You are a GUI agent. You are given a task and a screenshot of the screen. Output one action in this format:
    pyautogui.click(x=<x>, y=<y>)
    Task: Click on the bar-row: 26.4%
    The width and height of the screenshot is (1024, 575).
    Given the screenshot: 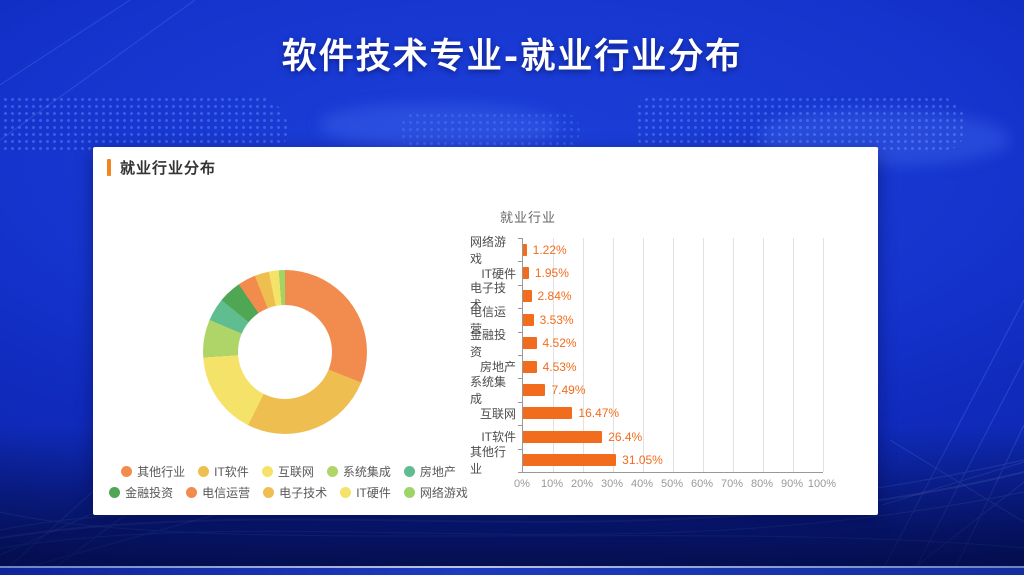 What is the action you would take?
    pyautogui.click(x=673, y=436)
    